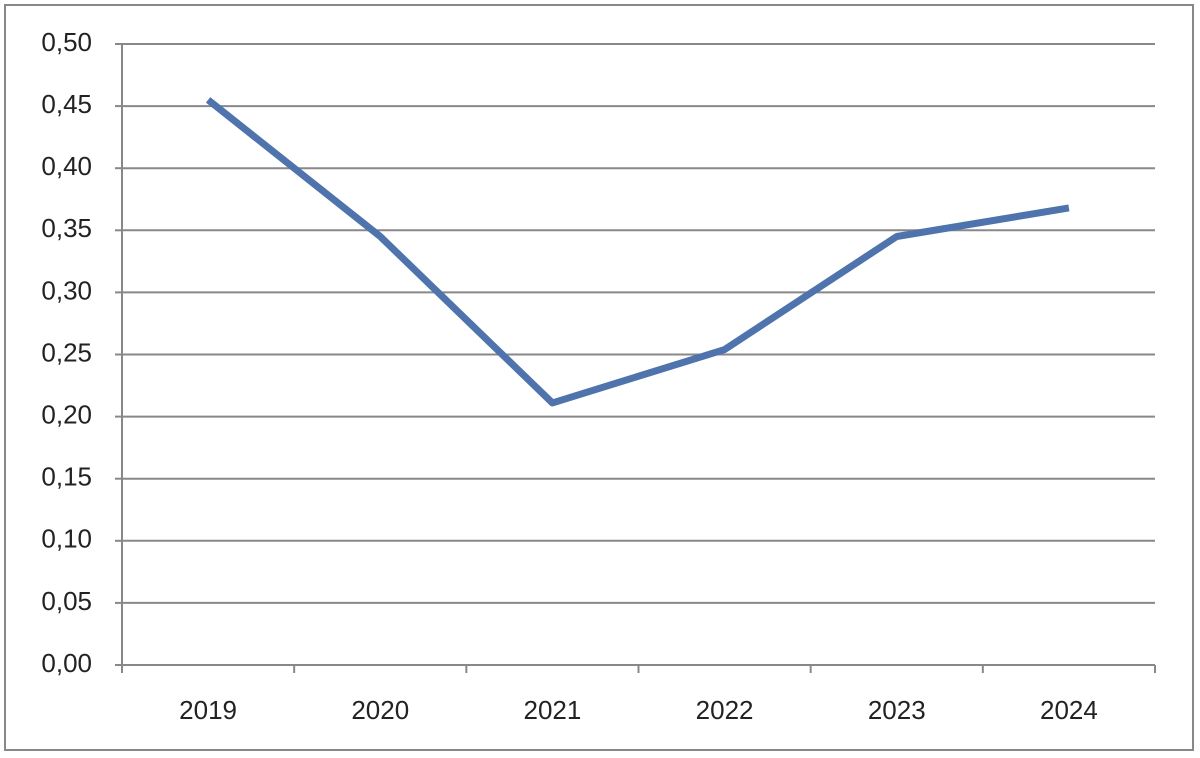 This screenshot has height=758, width=1200. I want to click on y-tick-label: 0,50, so click(66, 42).